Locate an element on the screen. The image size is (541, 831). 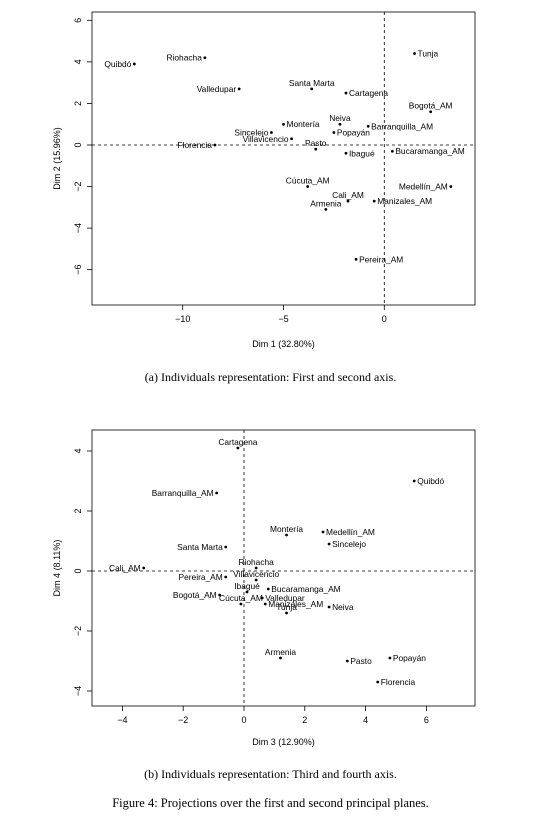
point-label: Cúcuta_AM is located at coordinates (241, 598).